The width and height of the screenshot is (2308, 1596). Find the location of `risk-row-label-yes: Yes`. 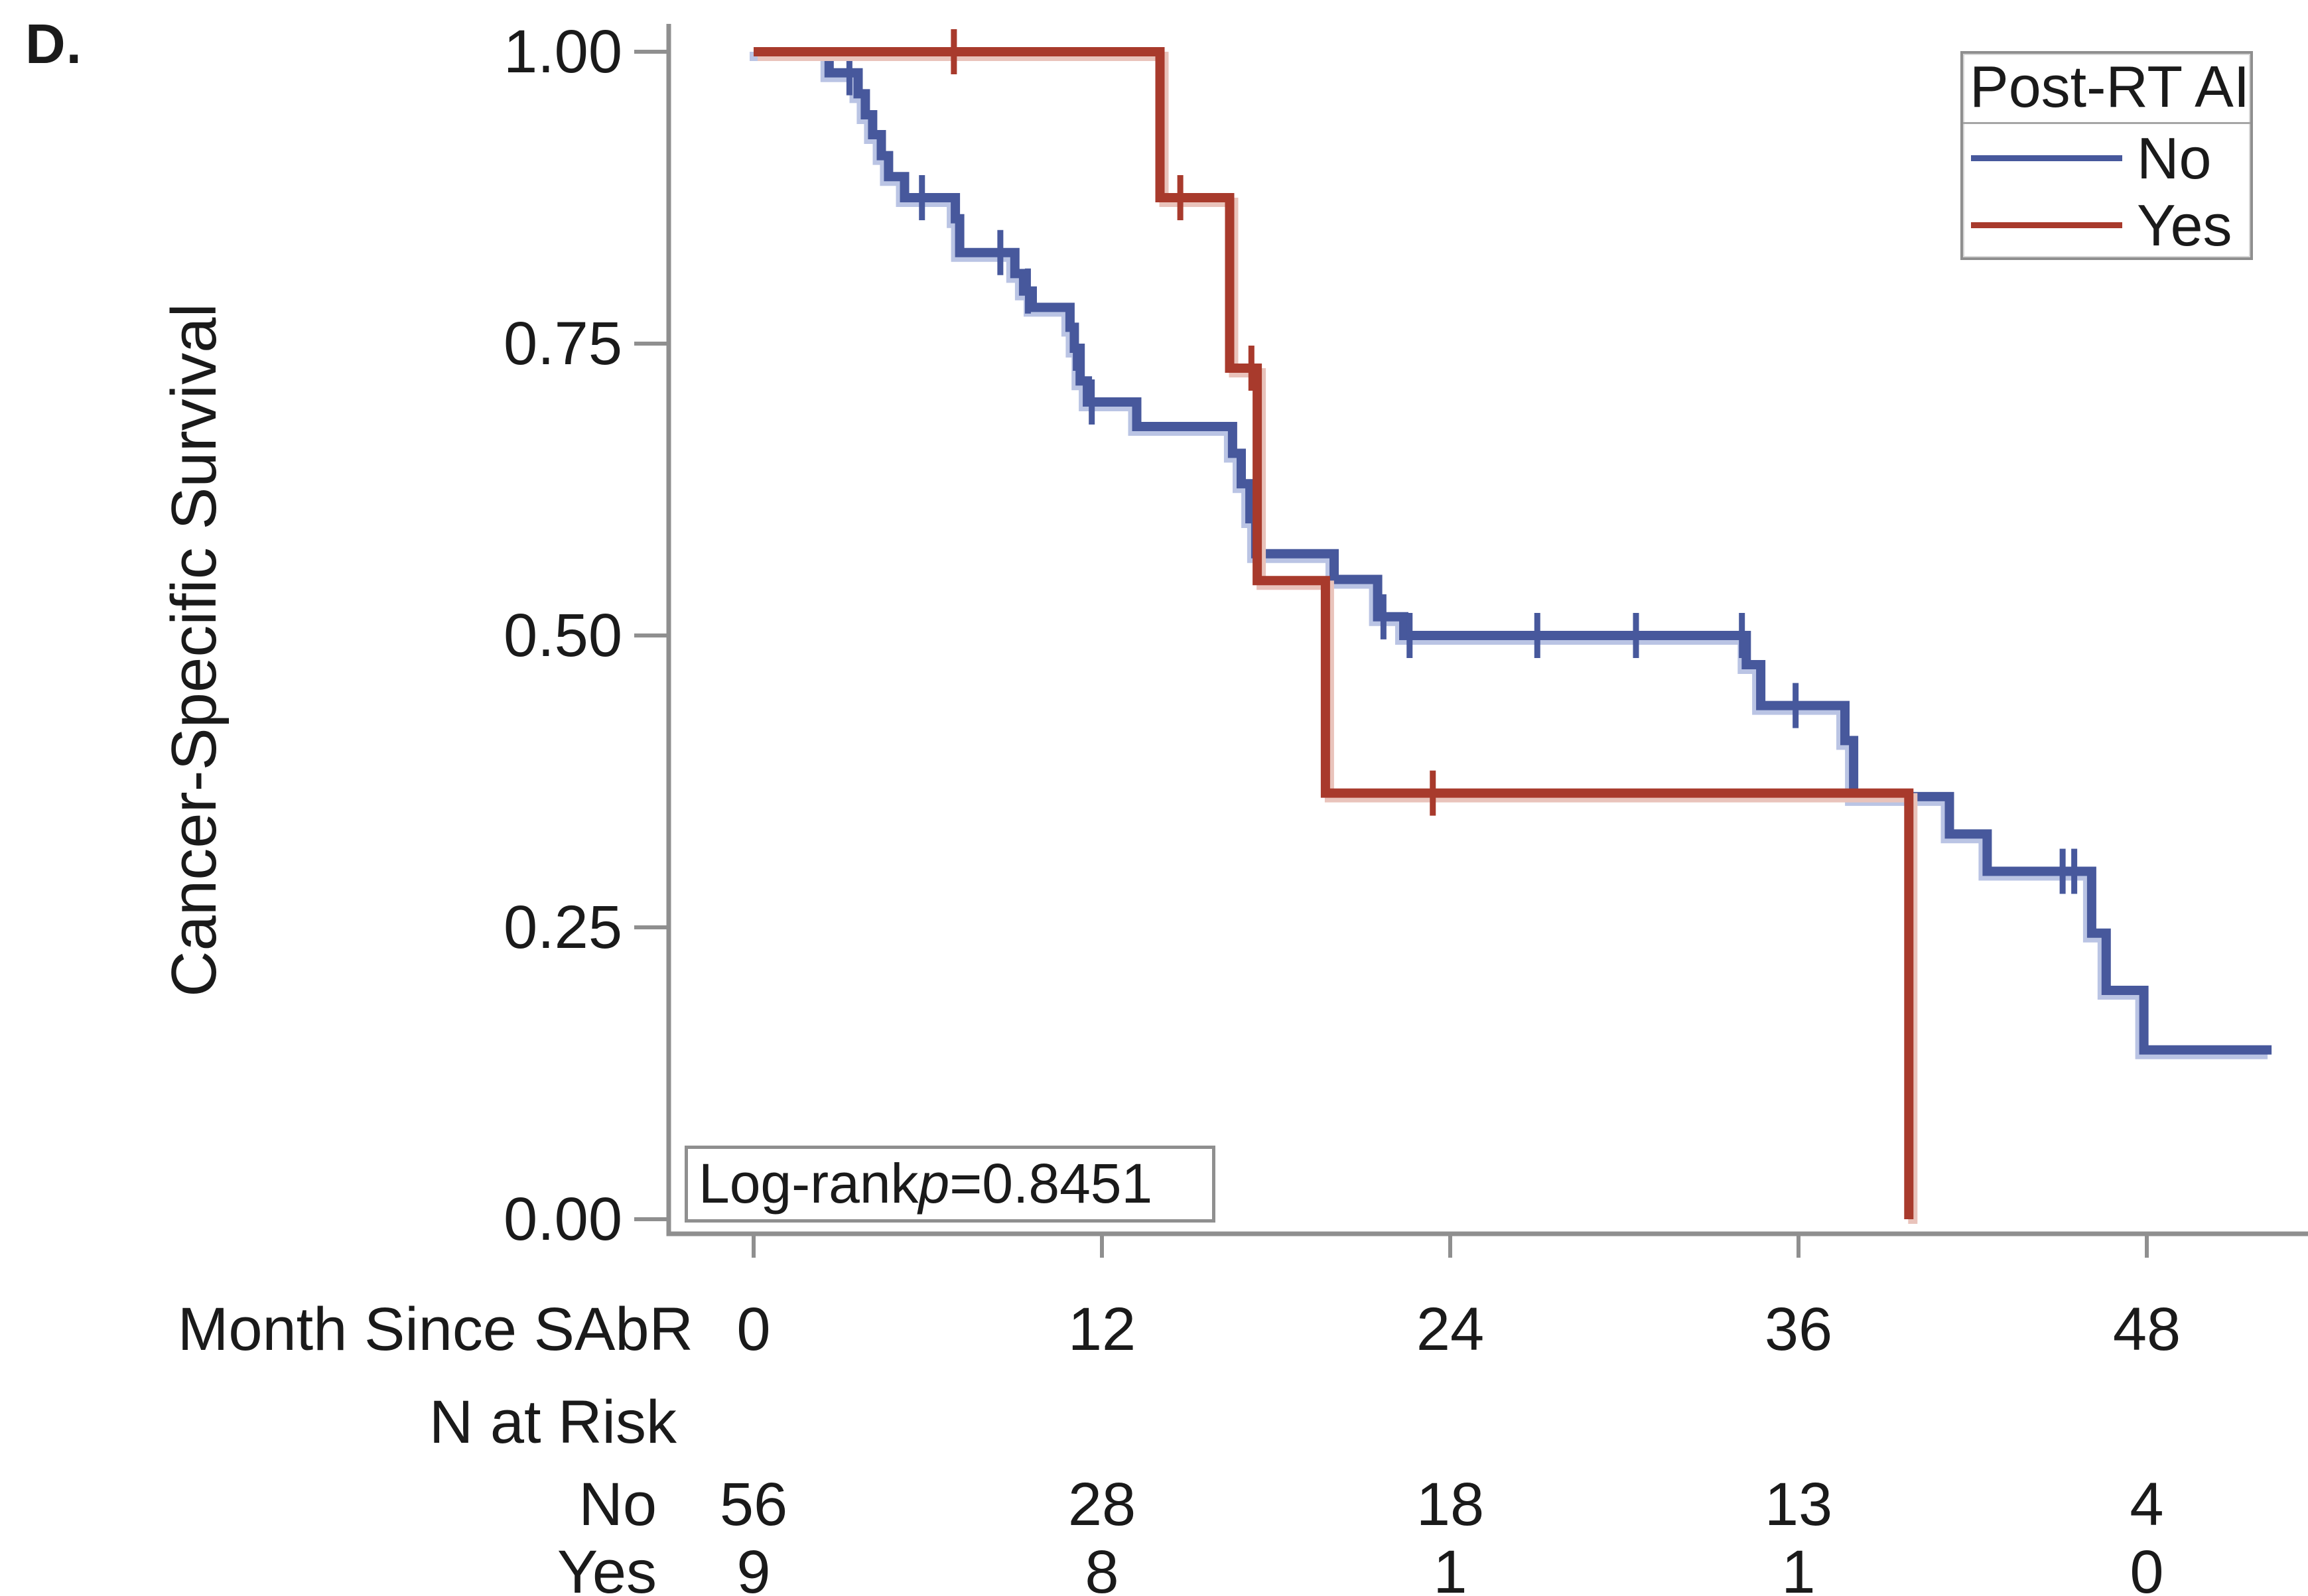

risk-row-label-yes: Yes is located at coordinates (607, 1567).